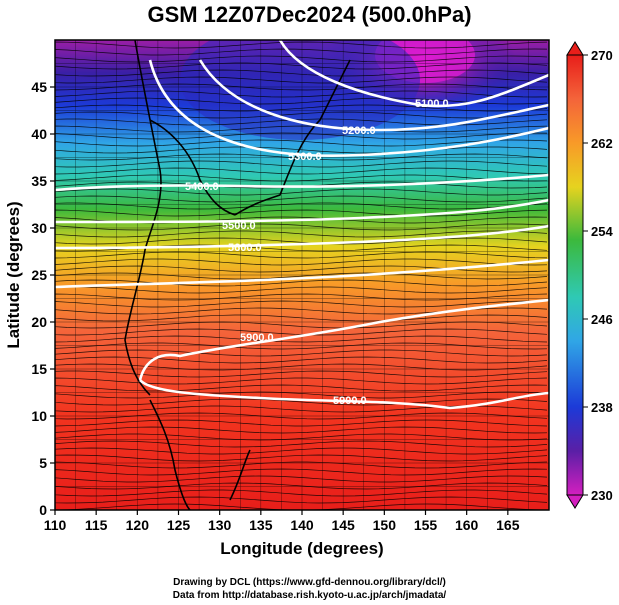 The width and height of the screenshot is (619, 605). I want to click on contour-label-5100: 5100.0, so click(432, 104).